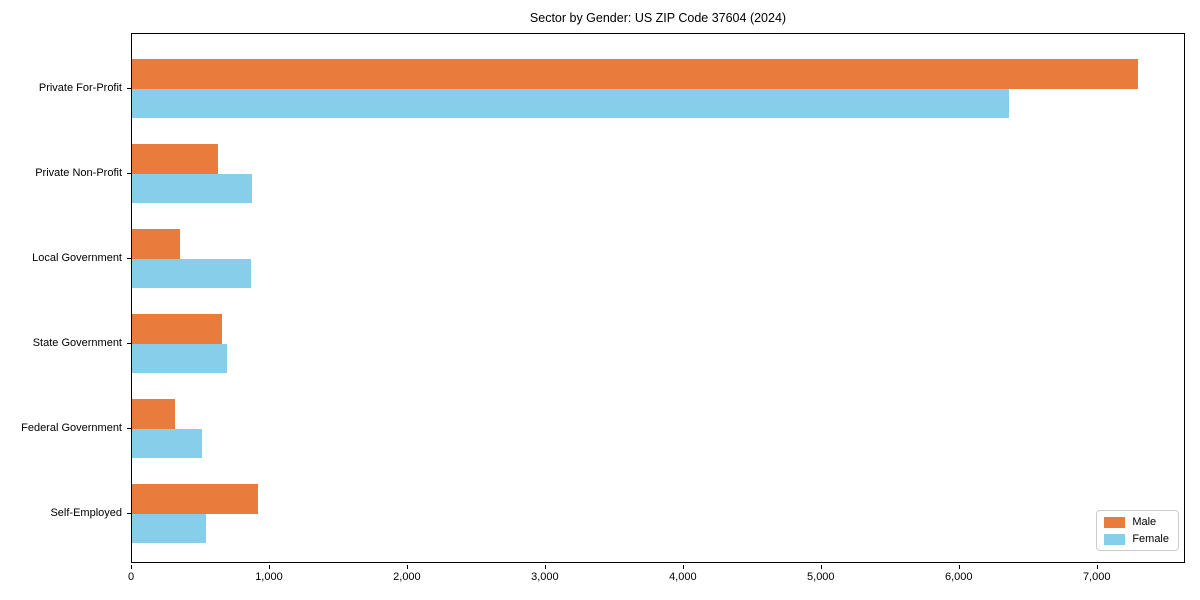  I want to click on y-label-private-non-profit: Private Non-Profit, so click(78, 172).